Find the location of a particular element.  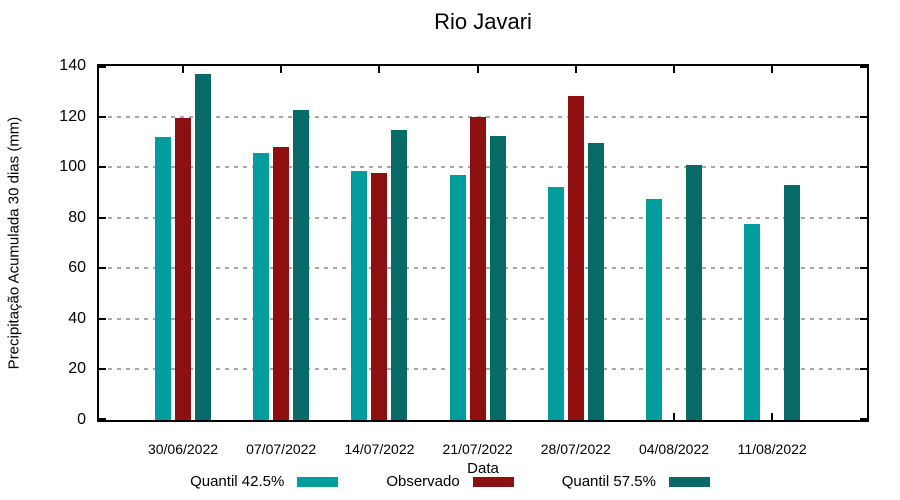

y-tick-label: 100 is located at coordinates (72, 167).